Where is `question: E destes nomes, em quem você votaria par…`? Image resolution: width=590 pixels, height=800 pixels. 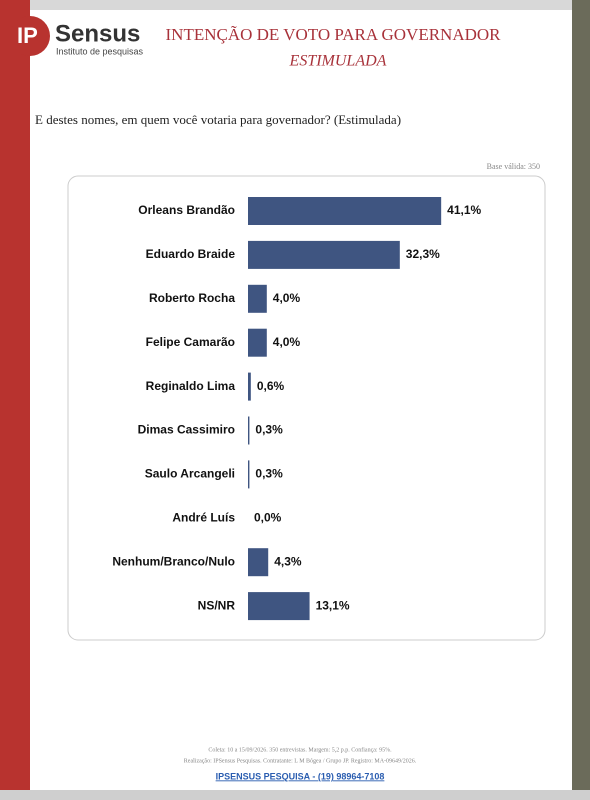
question: E destes nomes, em quem você votaria par… is located at coordinates (218, 119).